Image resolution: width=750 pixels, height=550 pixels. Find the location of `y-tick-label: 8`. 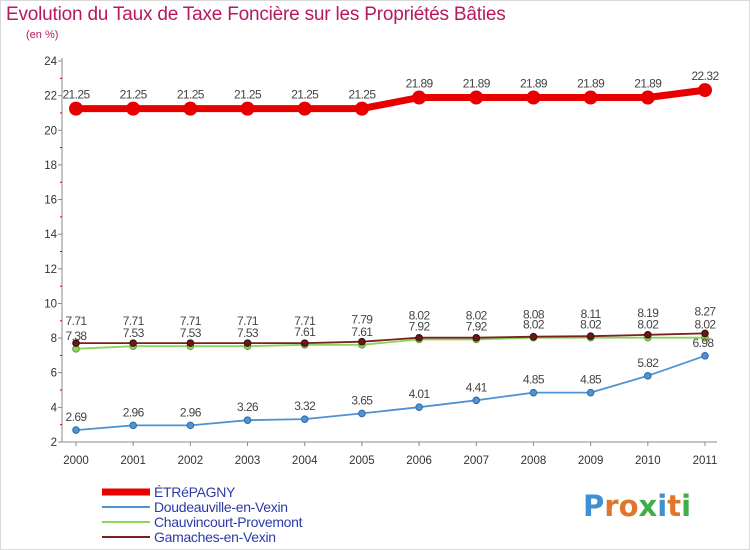

y-tick-label: 8 is located at coordinates (54, 339).